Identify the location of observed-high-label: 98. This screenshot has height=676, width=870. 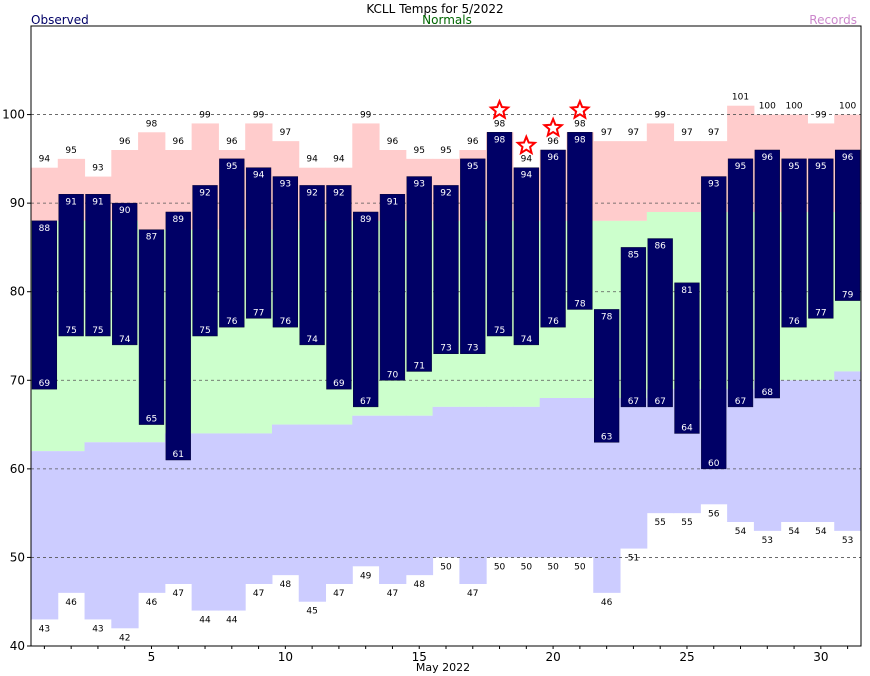
(580, 140).